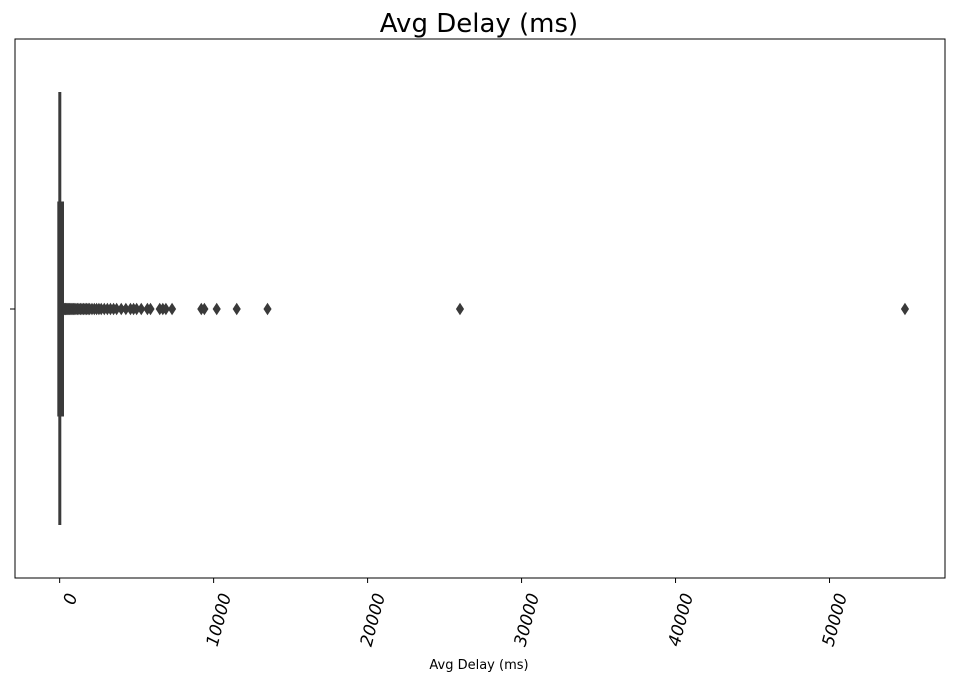 The image size is (954, 682). I want to click on x-tick-label-10000: 10000, so click(219, 619).